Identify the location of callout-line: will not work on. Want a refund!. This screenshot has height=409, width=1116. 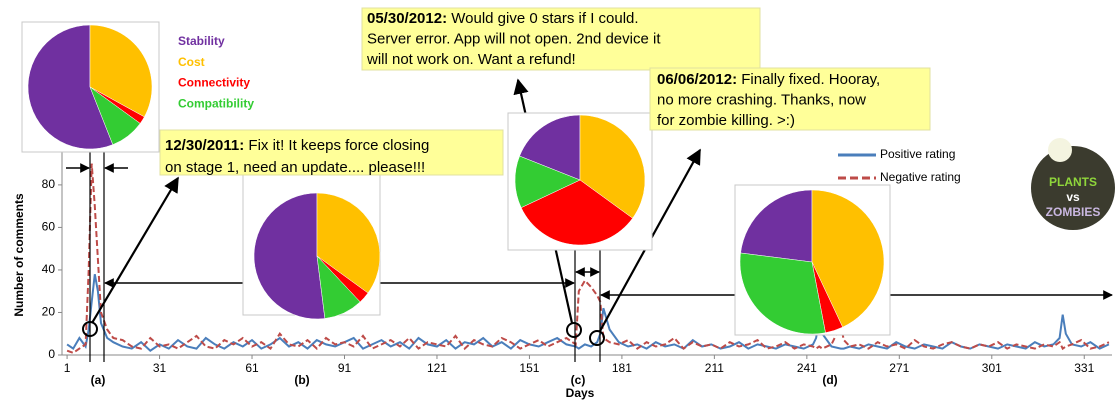
(471, 59).